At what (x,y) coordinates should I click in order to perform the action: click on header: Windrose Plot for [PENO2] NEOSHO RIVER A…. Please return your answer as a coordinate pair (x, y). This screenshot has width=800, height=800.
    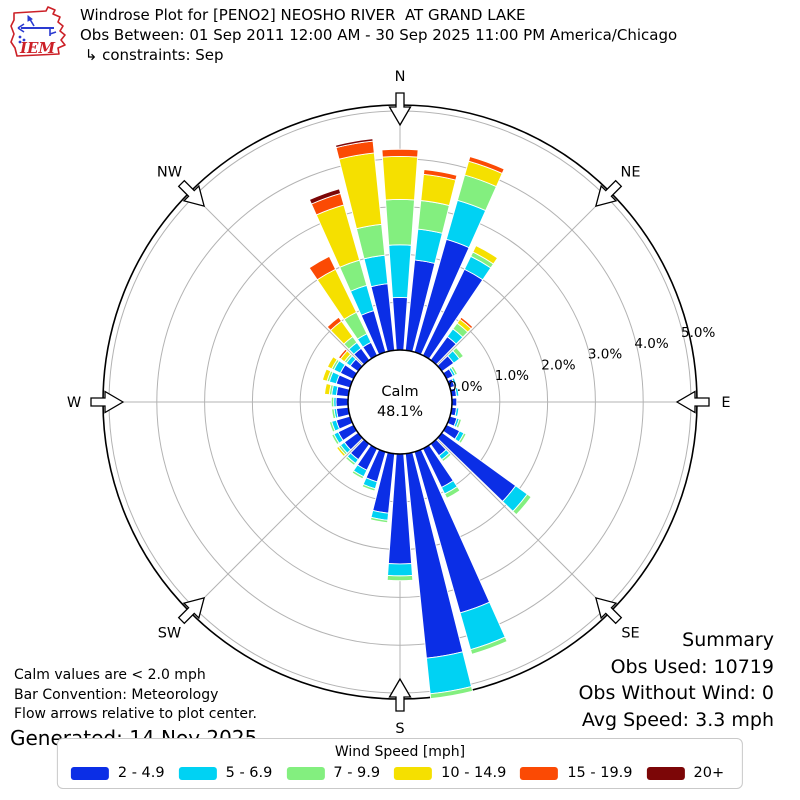
    Looking at the image, I should click on (378, 35).